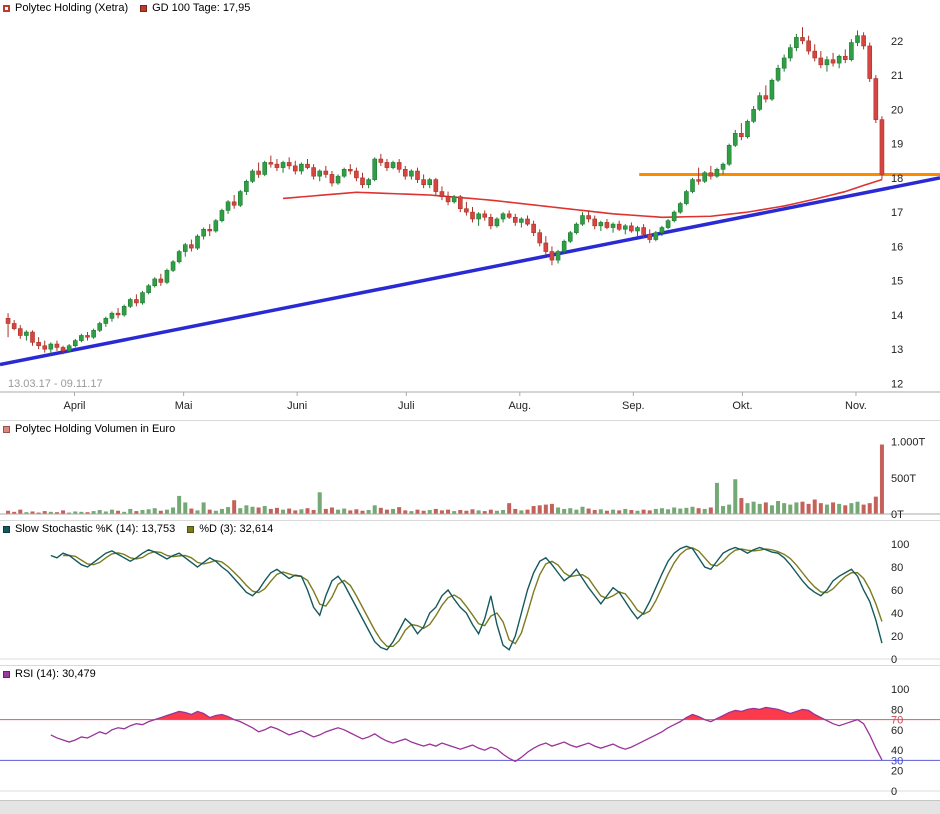 This screenshot has height=814, width=940. What do you see at coordinates (236, 529) in the screenshot?
I see `stochastic-d-label: %D (3): 32,614` at bounding box center [236, 529].